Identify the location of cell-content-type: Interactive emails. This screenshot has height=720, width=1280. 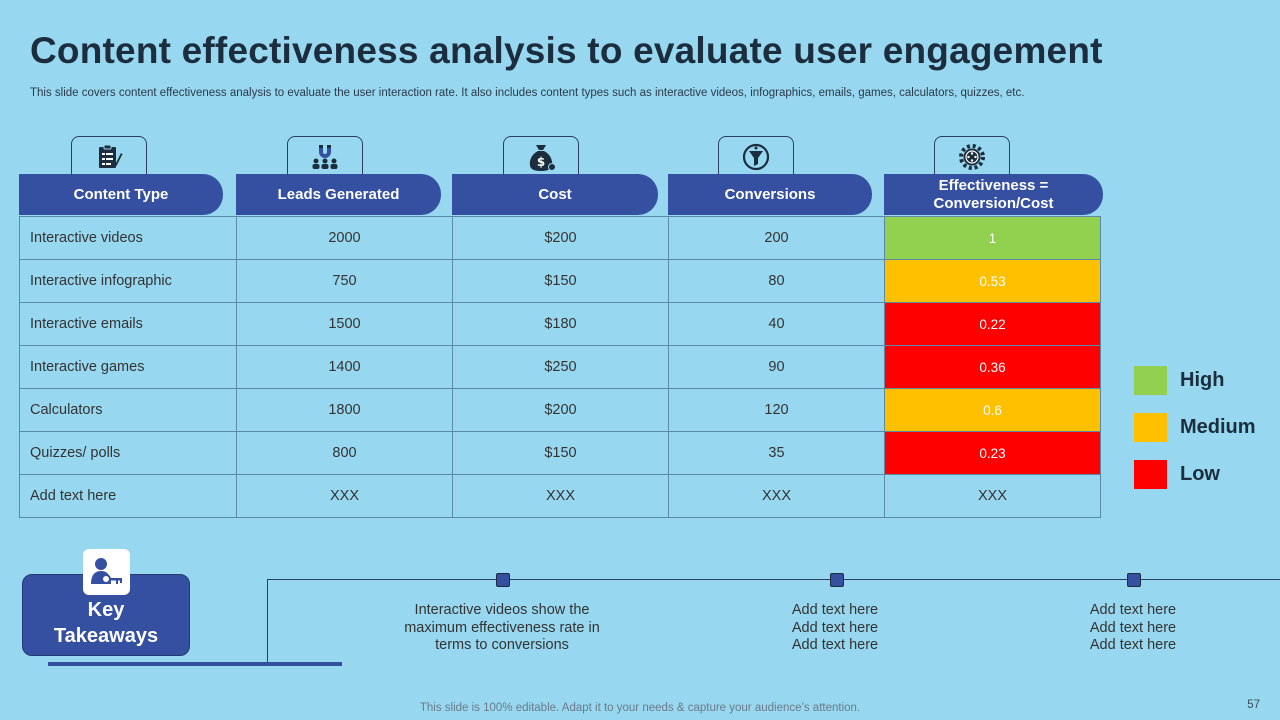
(128, 324).